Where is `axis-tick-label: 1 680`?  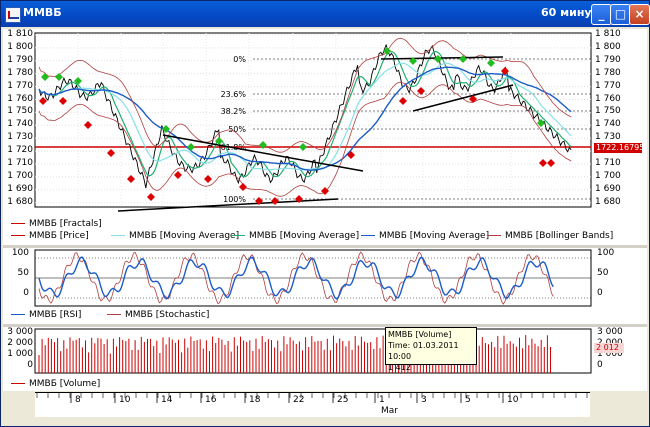 axis-tick-label: 1 680 is located at coordinates (608, 201).